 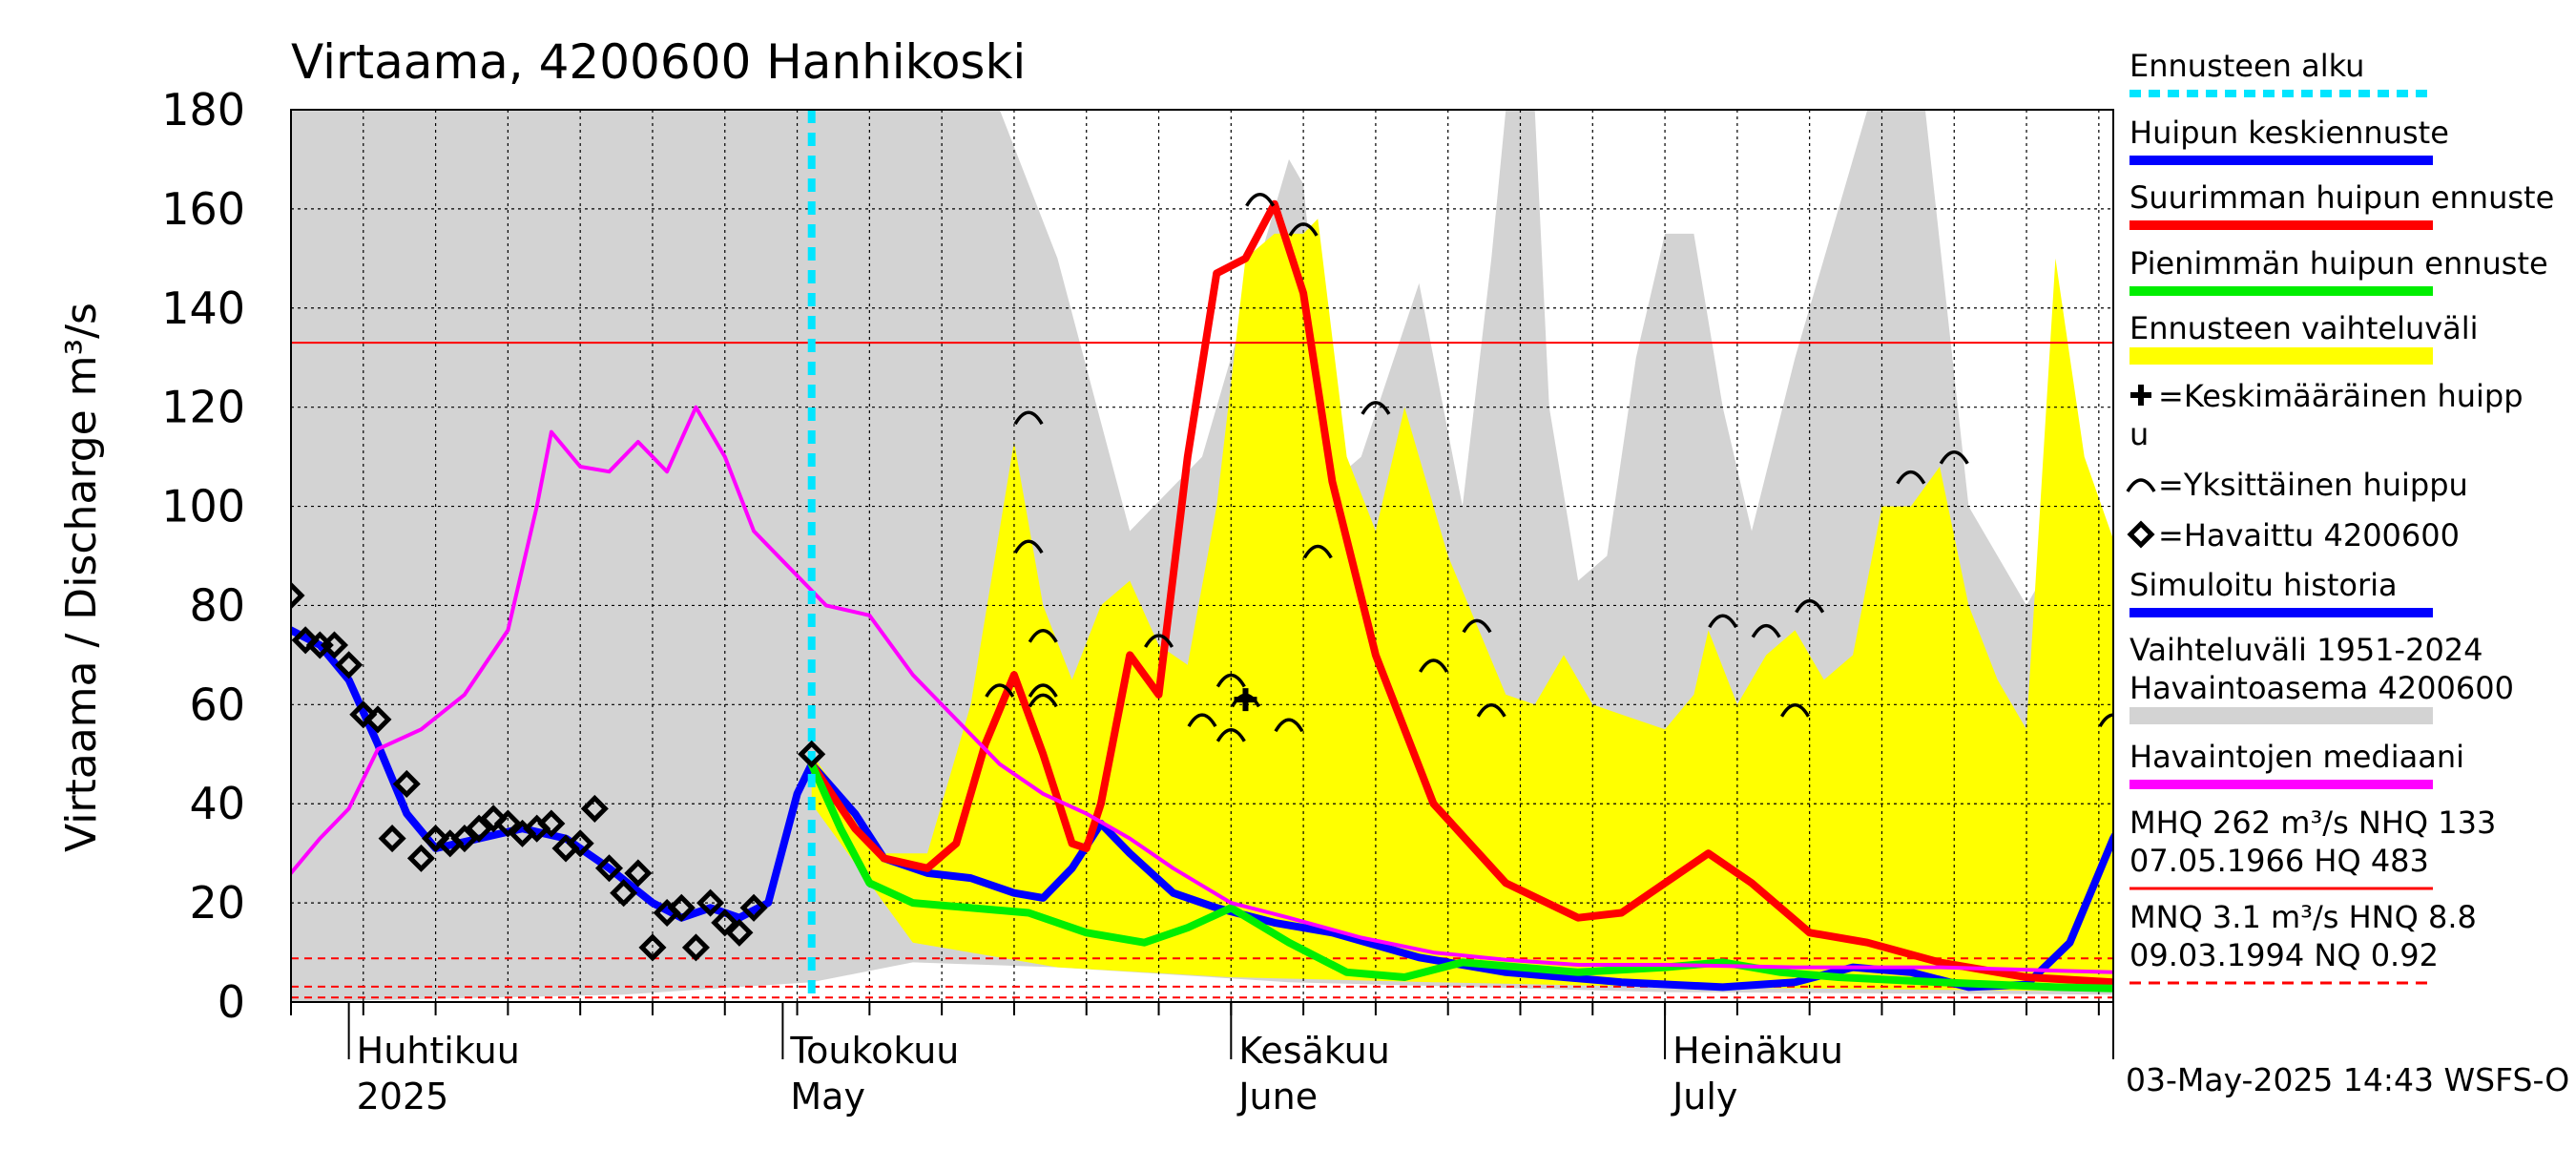 What do you see at coordinates (2306, 650) in the screenshot?
I see `legend-label: Vaihteluväli 1951-2024` at bounding box center [2306, 650].